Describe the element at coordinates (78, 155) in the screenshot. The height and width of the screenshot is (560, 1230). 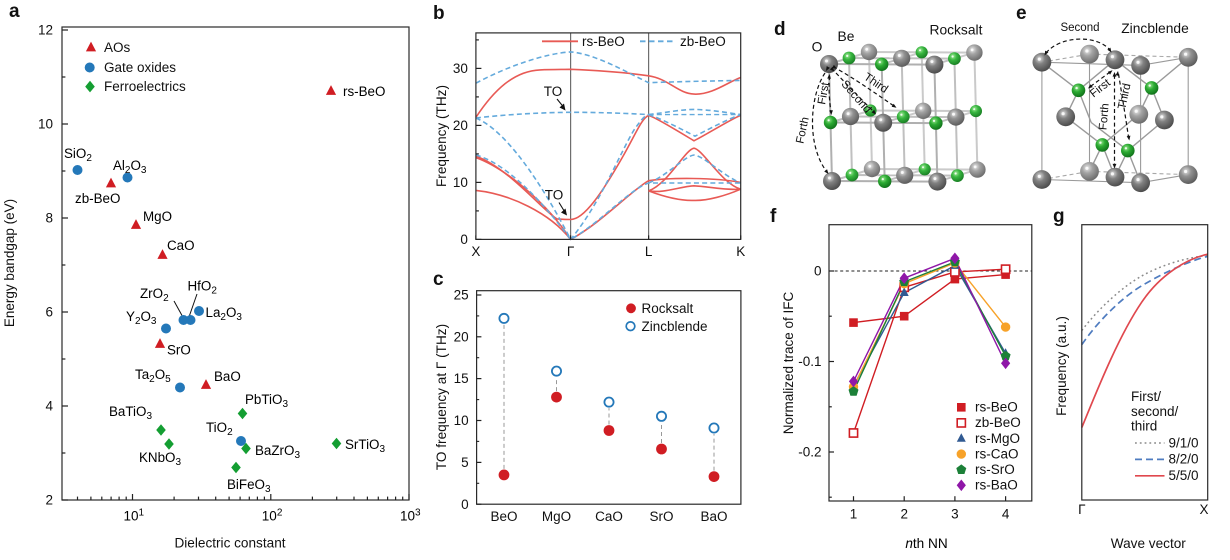
I see `svg-text: SiO2​` at that location.